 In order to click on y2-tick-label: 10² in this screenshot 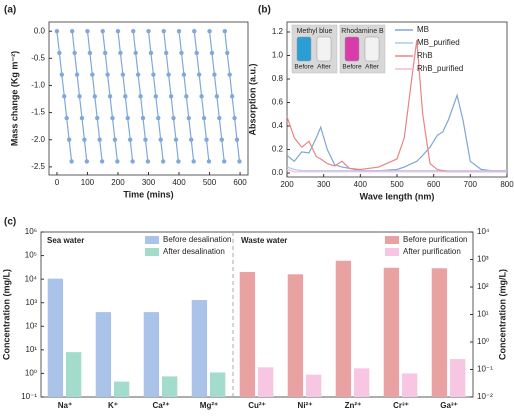, I will do `click(483, 286)`.